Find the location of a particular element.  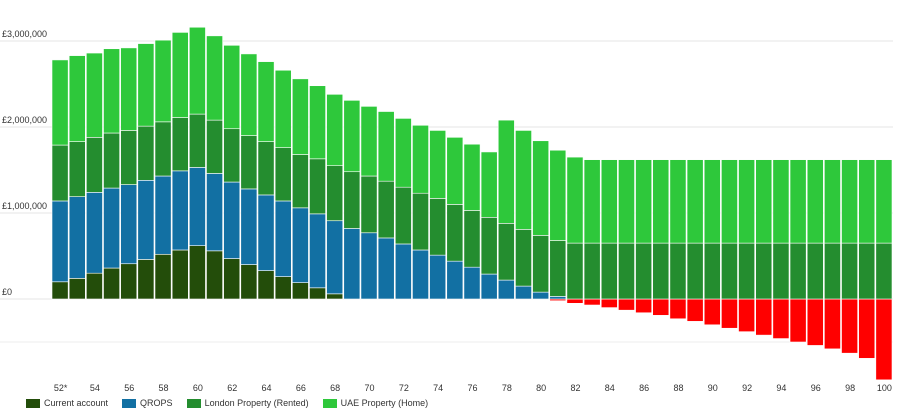

legend-item-current-account: Current account is located at coordinates (67, 403).